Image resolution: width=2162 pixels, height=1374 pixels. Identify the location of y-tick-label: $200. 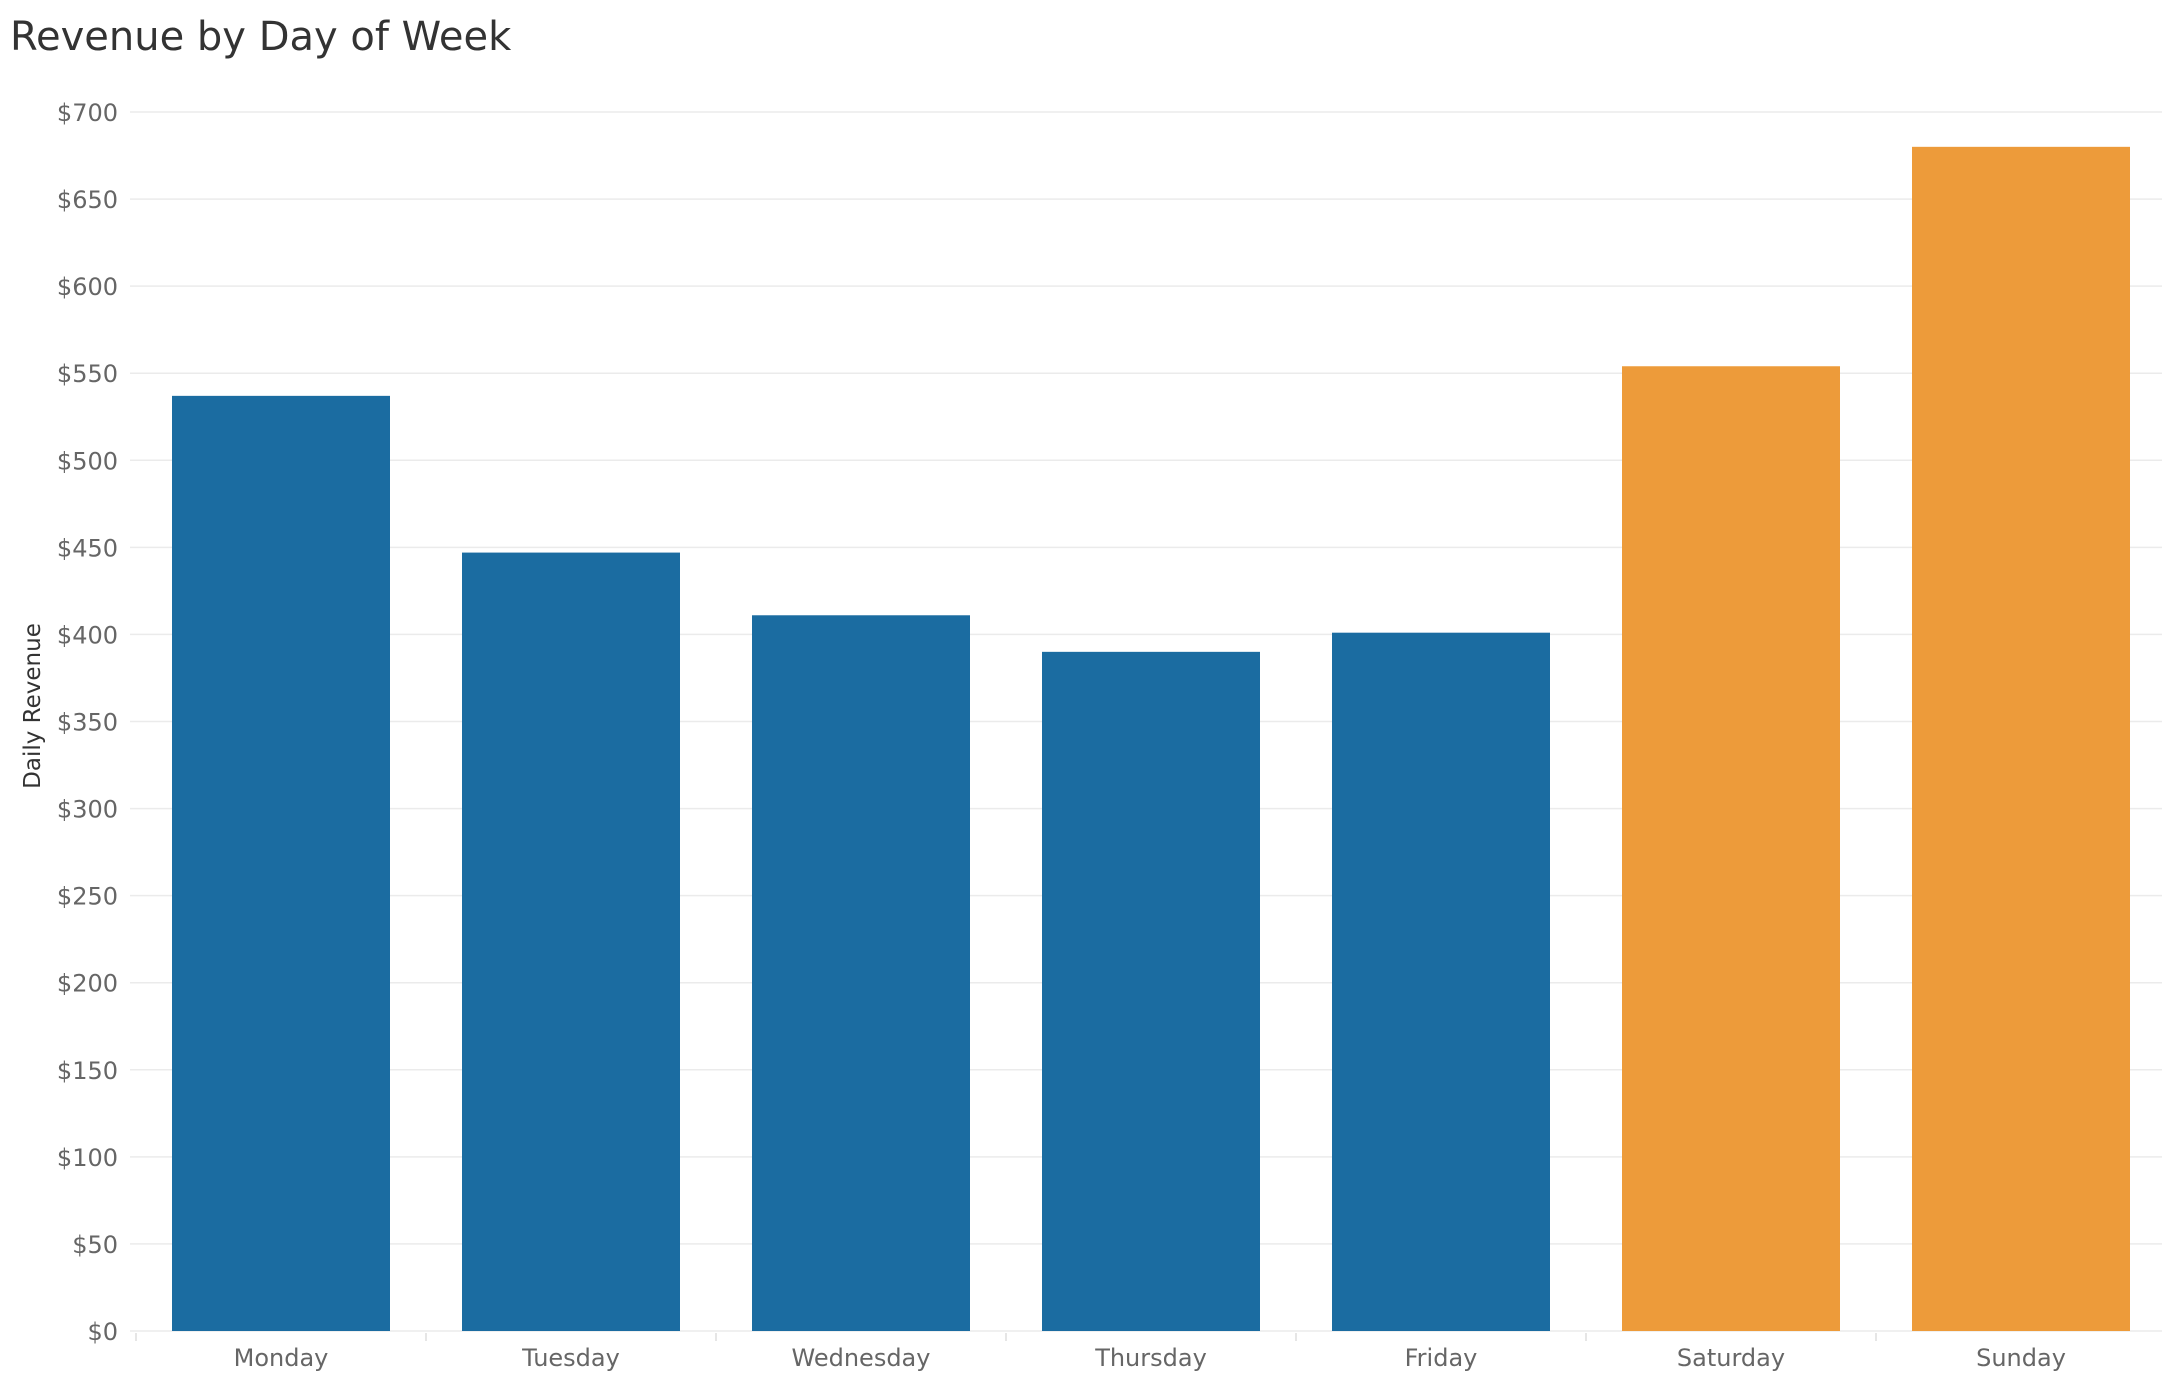
(87, 984).